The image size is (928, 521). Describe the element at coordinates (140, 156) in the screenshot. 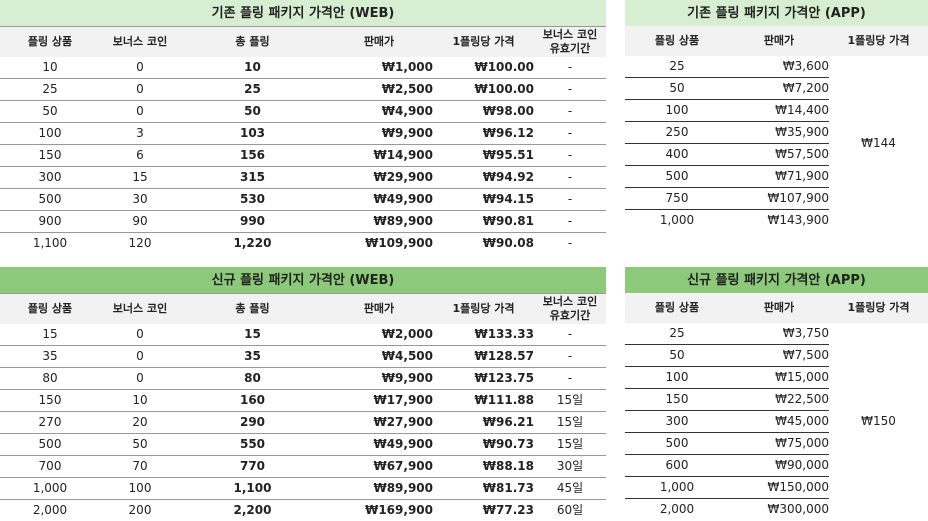

I see `table-cell: 6` at that location.